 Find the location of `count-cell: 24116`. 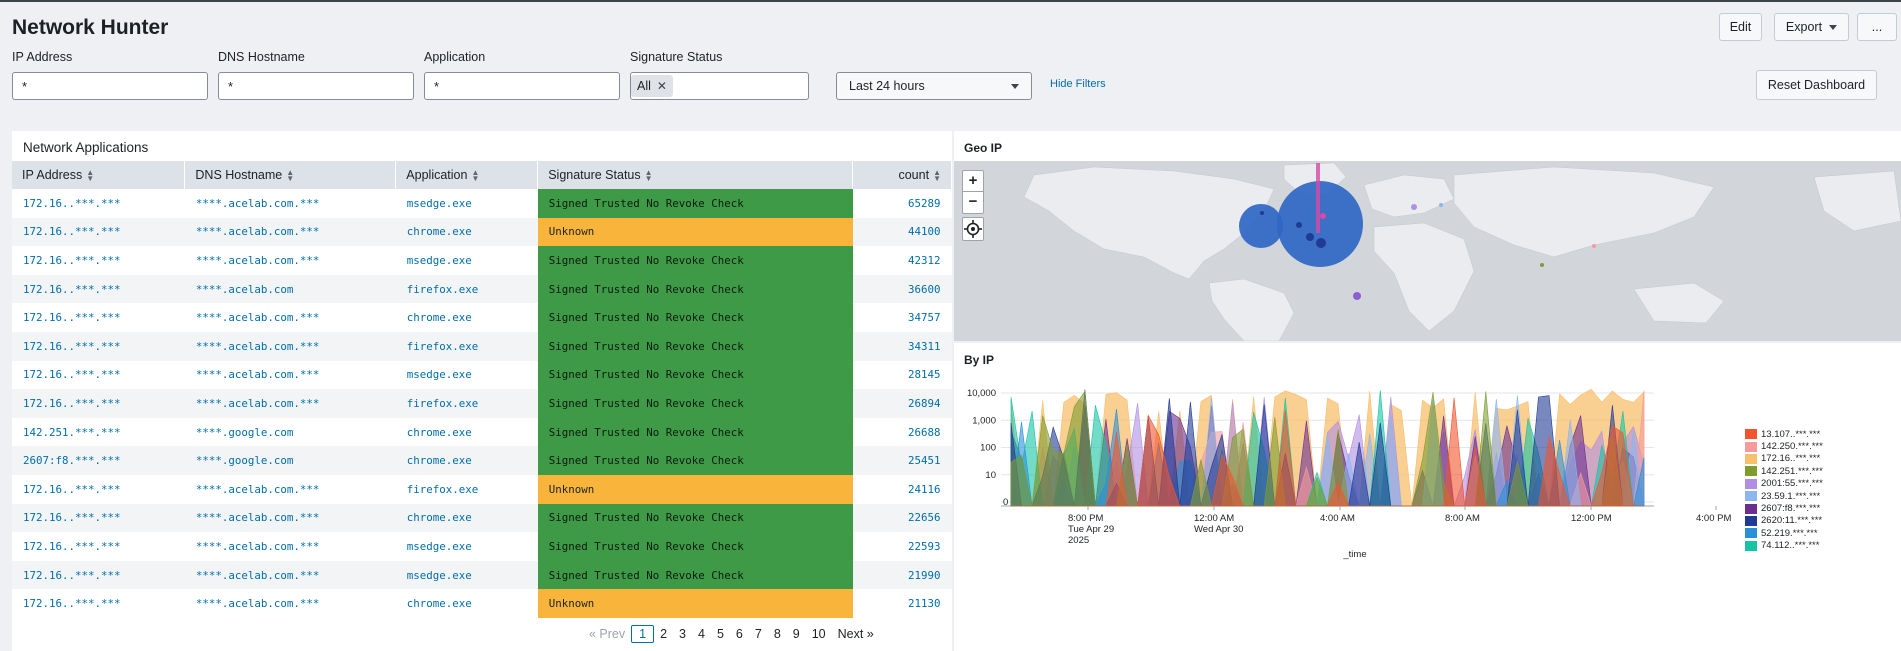

count-cell: 24116 is located at coordinates (902, 489).